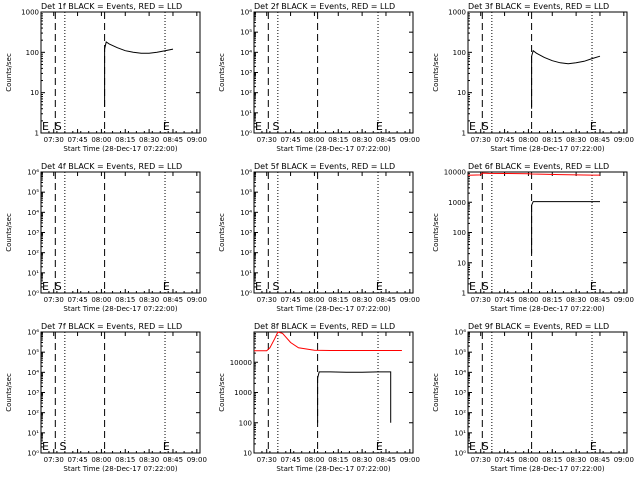 The width and height of the screenshot is (640, 480). I want to click on panel-title: Det 1f BLACK = Events, RED = LLD, so click(111, 6).